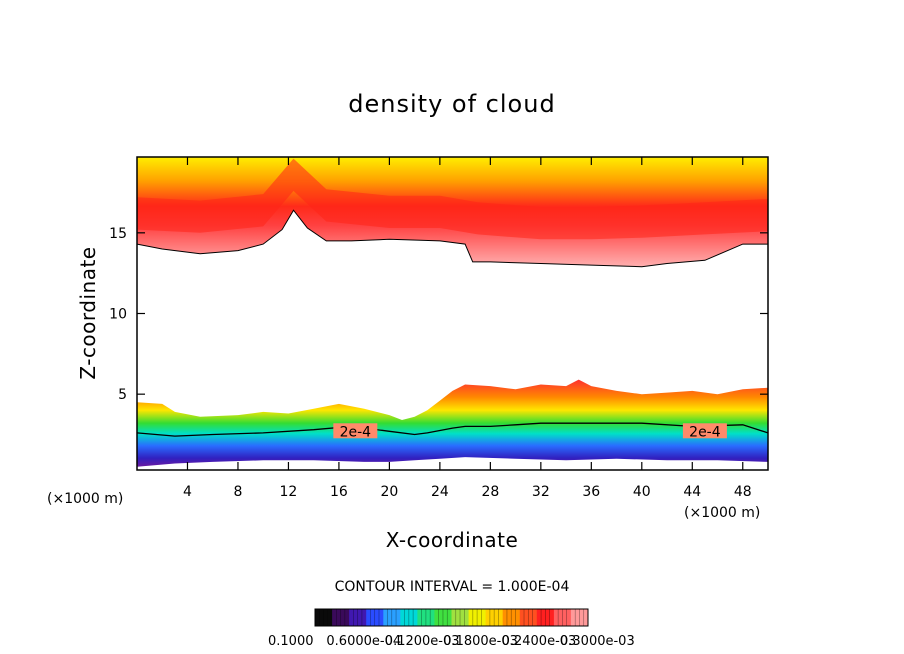 The width and height of the screenshot is (904, 654). What do you see at coordinates (451, 104) in the screenshot?
I see `chart-title: density of cloud` at bounding box center [451, 104].